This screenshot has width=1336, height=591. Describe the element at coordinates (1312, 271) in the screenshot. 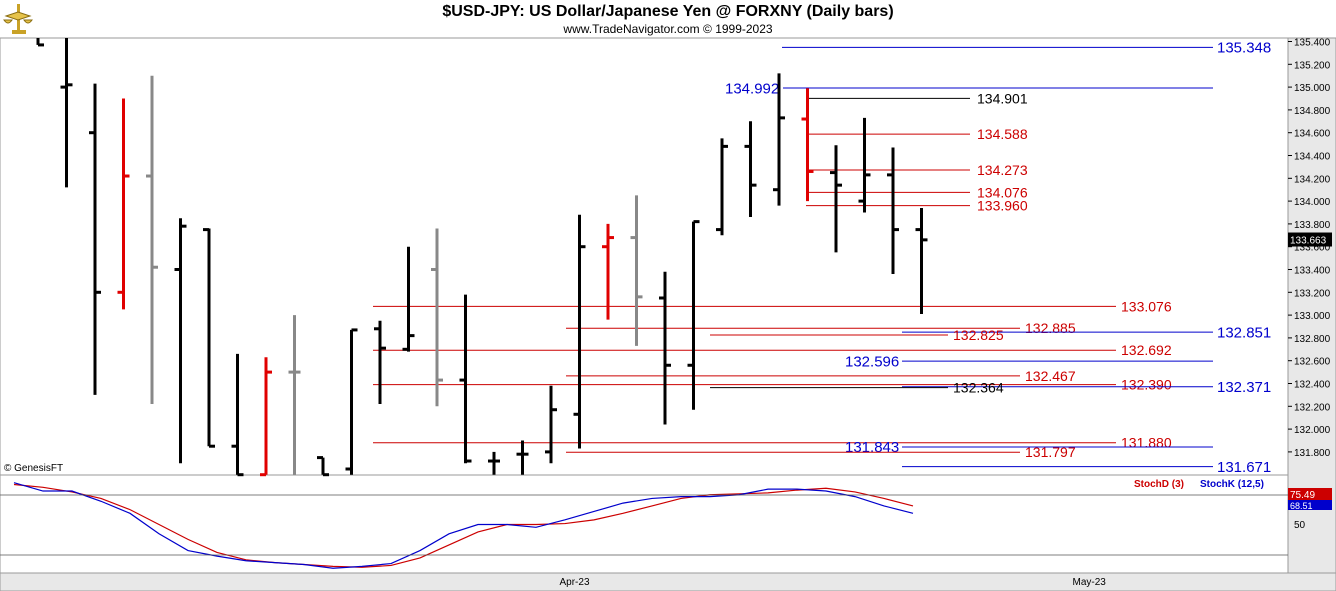

I see `y-tick-label: 133.400` at that location.